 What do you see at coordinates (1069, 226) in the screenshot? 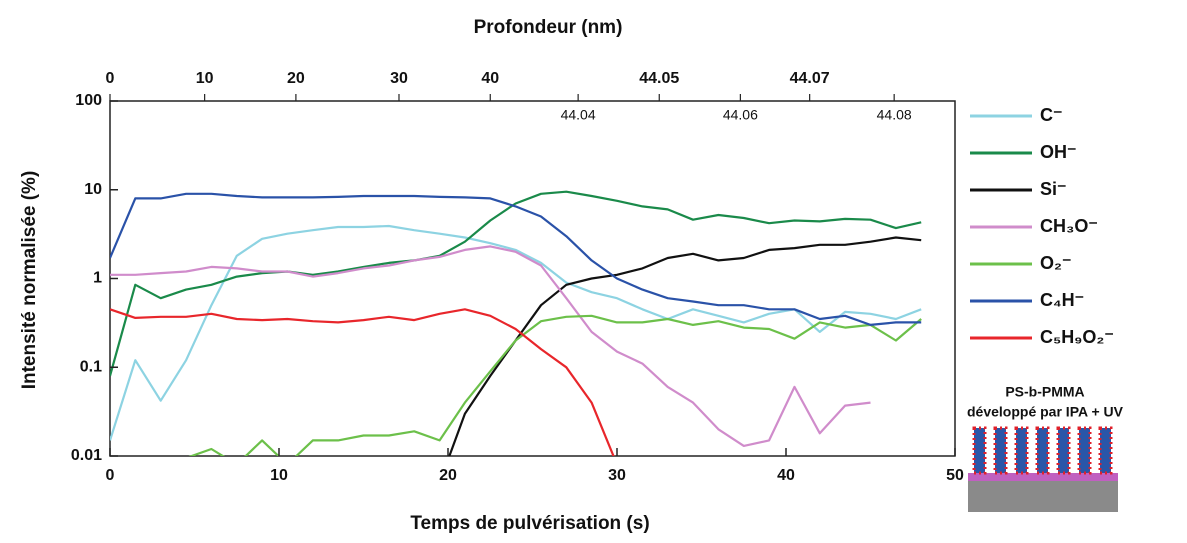
I see `legend-label: CH₃O⁻` at bounding box center [1069, 226].